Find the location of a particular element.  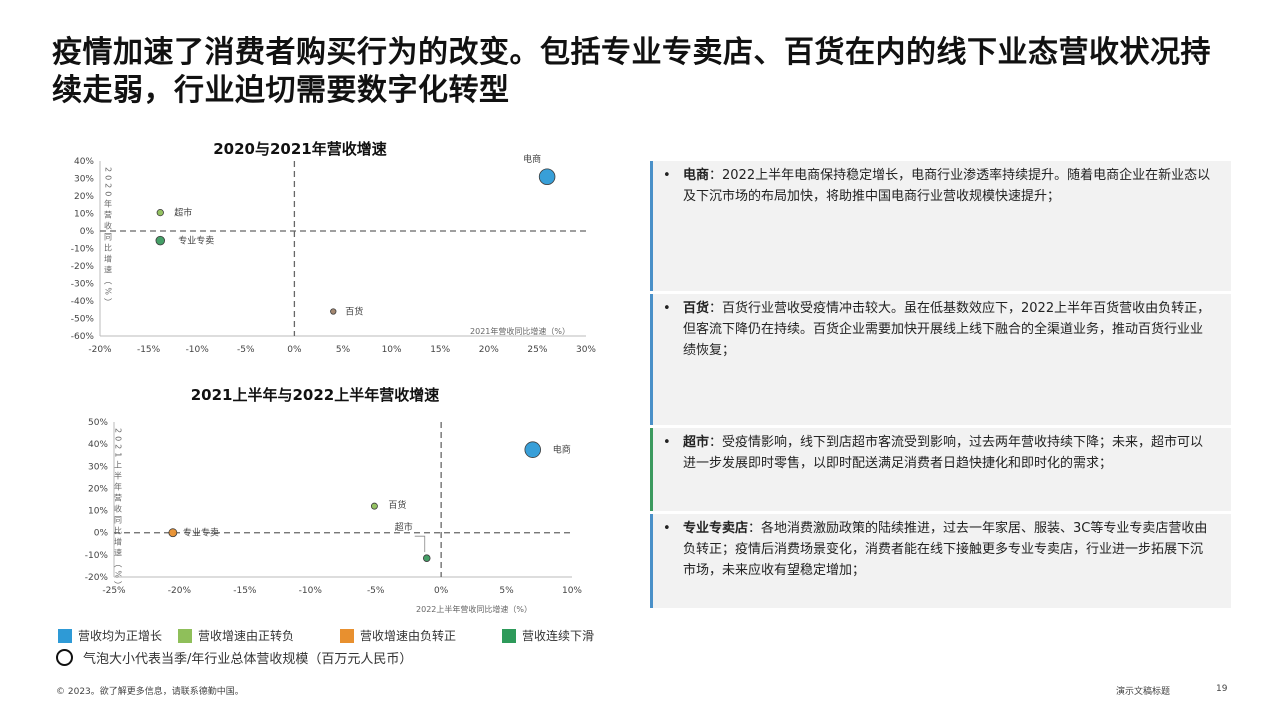

panel-heading: 百货 is located at coordinates (696, 308).